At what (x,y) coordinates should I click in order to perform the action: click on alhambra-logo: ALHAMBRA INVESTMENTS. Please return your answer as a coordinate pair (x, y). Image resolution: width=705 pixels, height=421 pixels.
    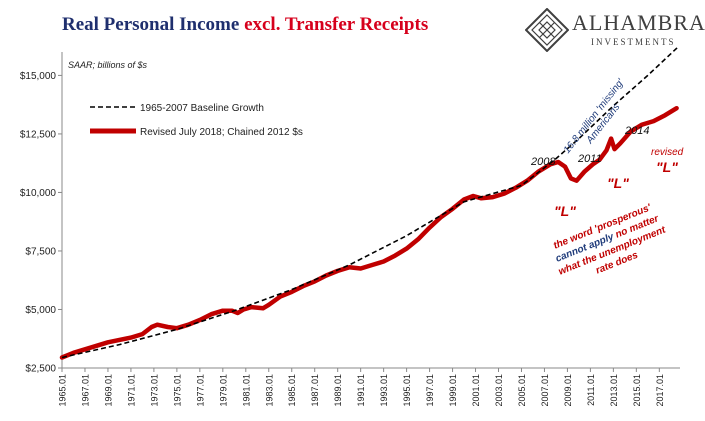
    Looking at the image, I should click on (615, 30).